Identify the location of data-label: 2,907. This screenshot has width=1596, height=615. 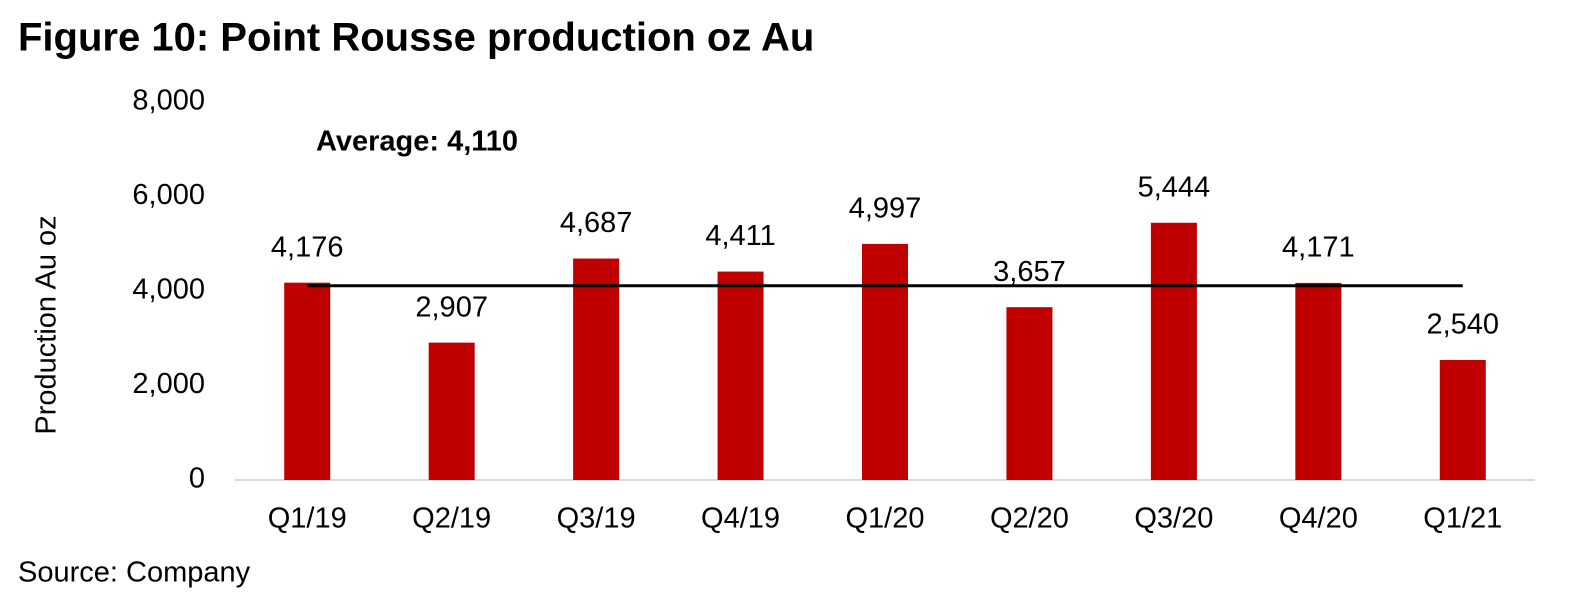
(451, 307).